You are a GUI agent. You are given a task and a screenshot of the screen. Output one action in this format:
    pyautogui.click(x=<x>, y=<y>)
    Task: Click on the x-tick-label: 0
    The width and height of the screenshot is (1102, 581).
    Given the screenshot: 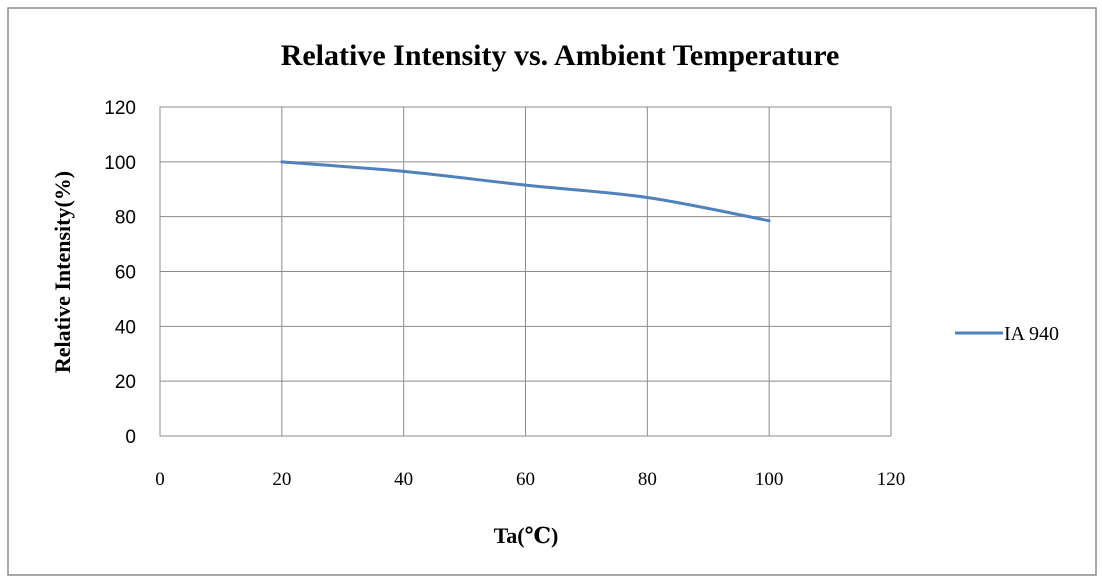 What is the action you would take?
    pyautogui.click(x=160, y=479)
    